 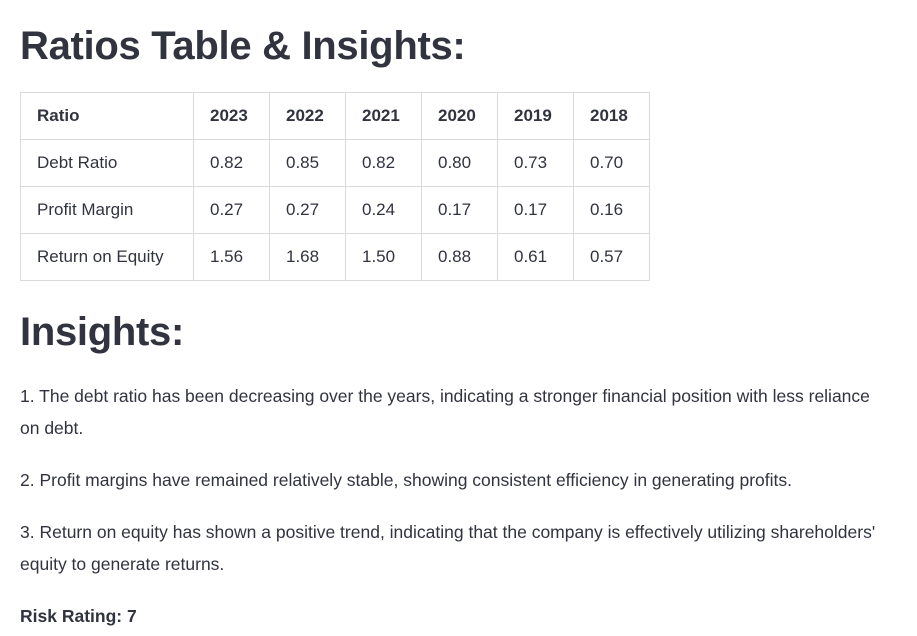 I want to click on header-2018: 2018, so click(x=611, y=116).